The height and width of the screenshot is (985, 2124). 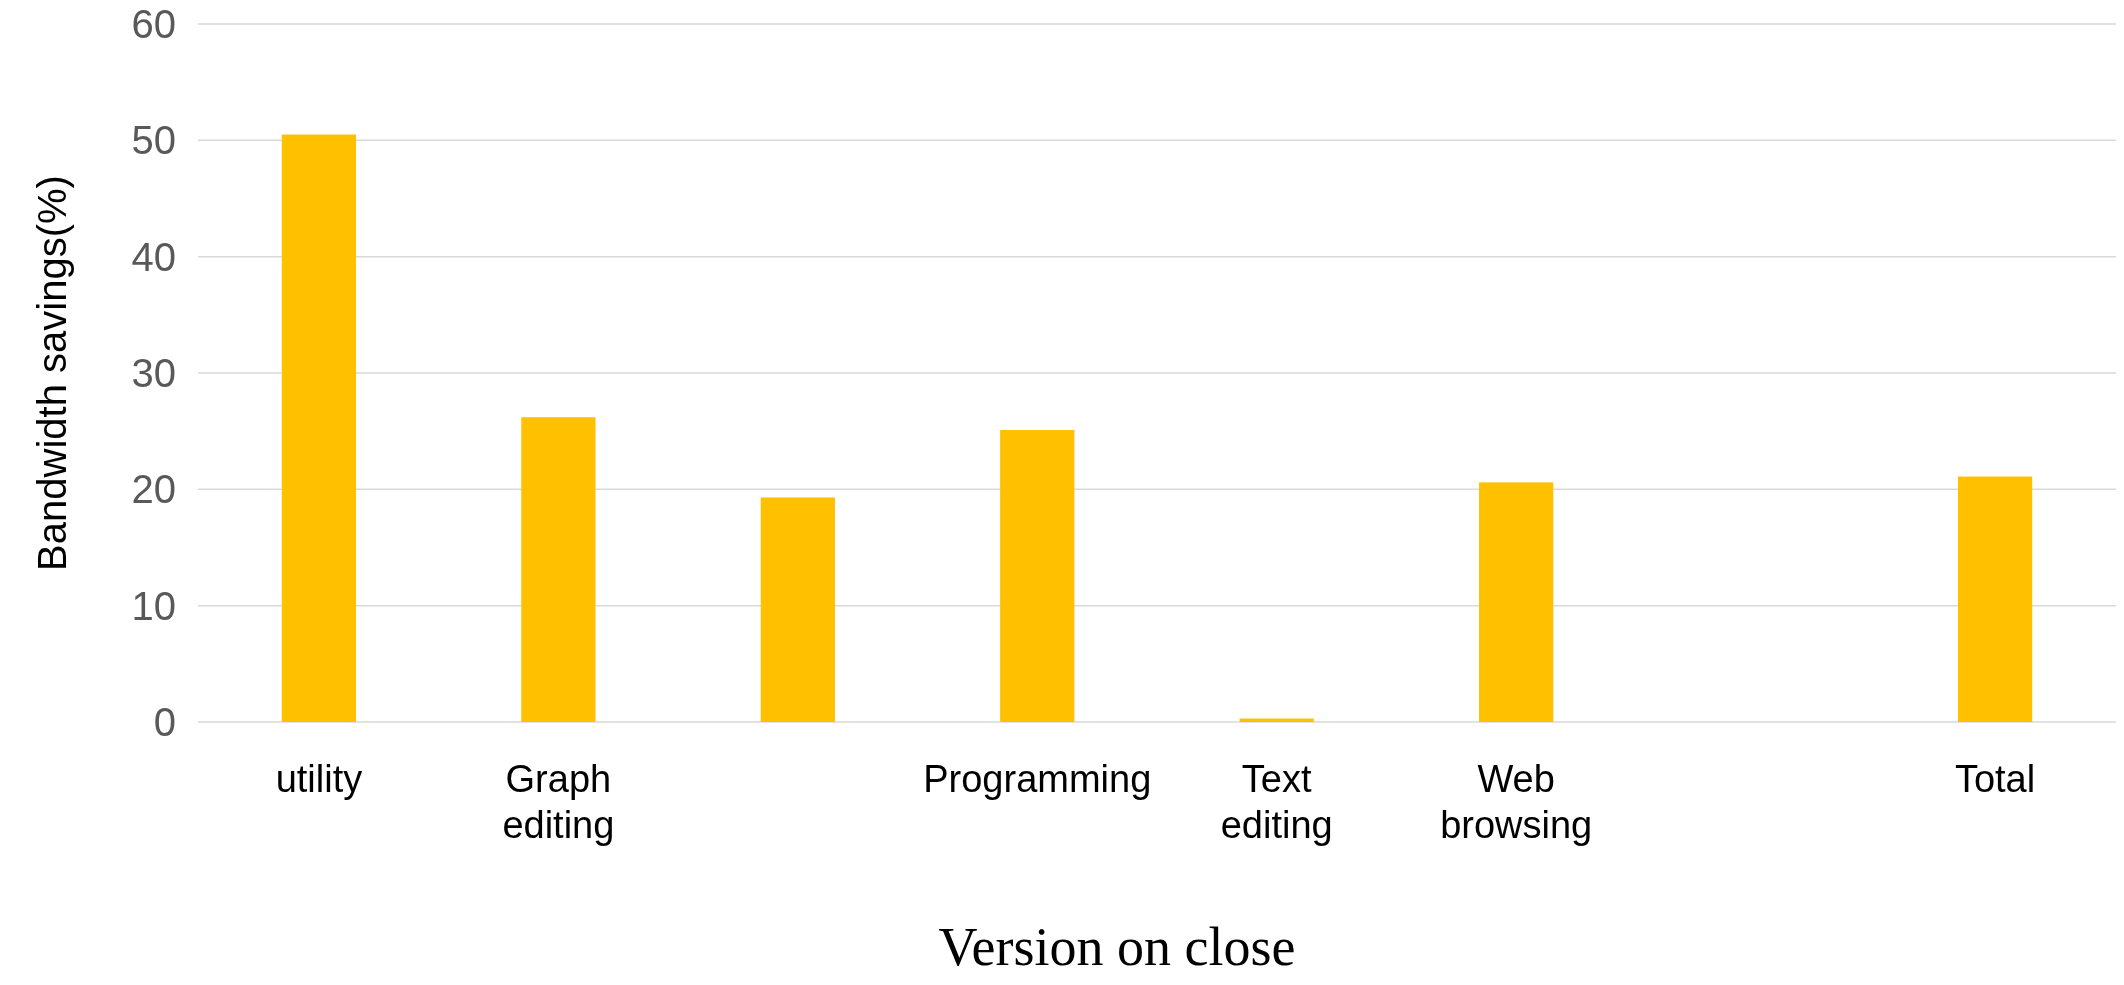 I want to click on y-tick-label: 20, so click(x=153, y=489).